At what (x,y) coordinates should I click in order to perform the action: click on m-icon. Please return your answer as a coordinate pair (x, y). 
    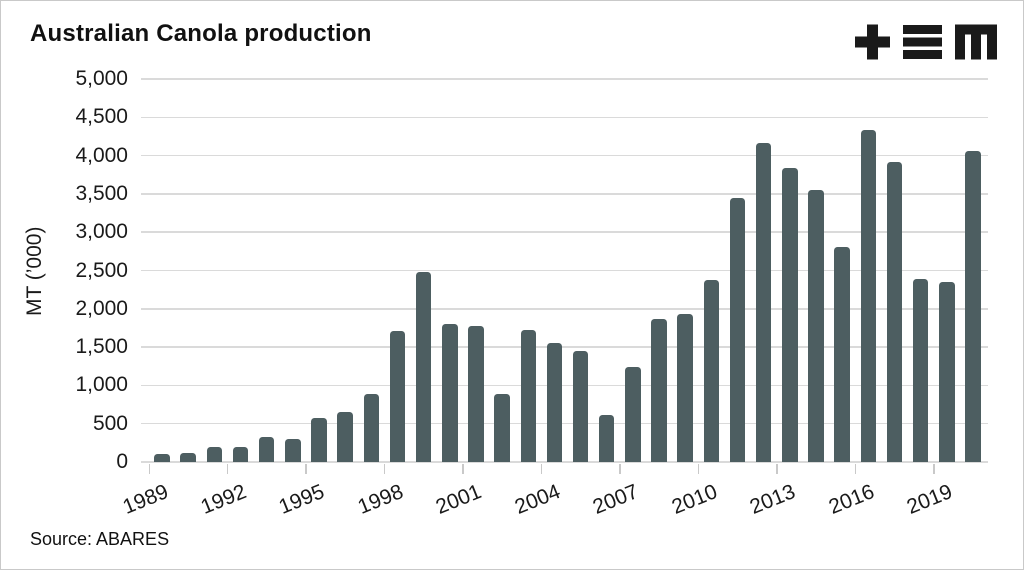
    Looking at the image, I should click on (976, 42).